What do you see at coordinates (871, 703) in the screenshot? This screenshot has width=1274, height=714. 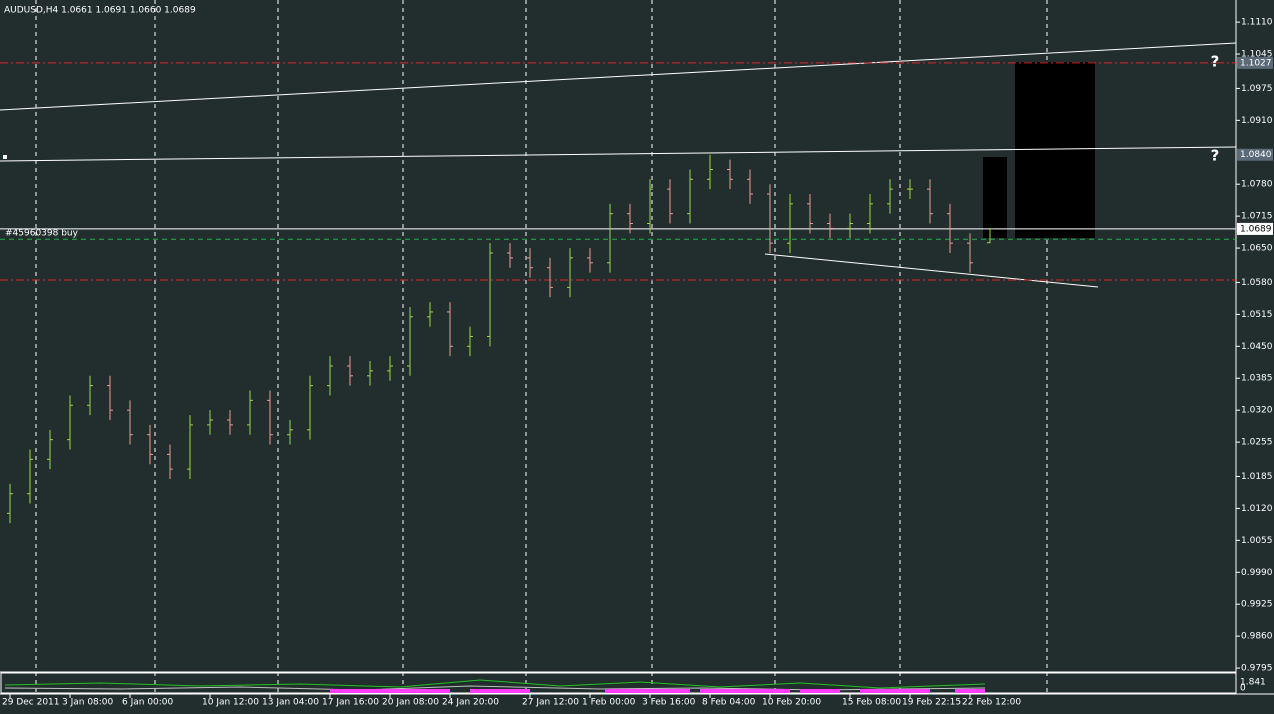 I see `x-tick-label: 15 Feb 08:00` at bounding box center [871, 703].